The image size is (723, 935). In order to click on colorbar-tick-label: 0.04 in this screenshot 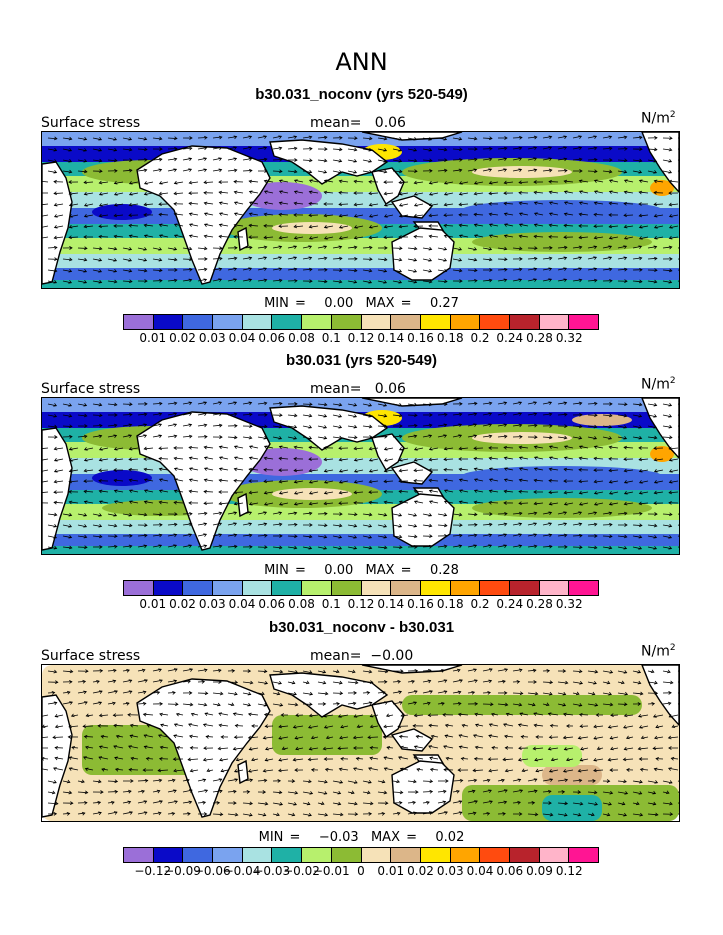, I will do `click(242, 338)`.